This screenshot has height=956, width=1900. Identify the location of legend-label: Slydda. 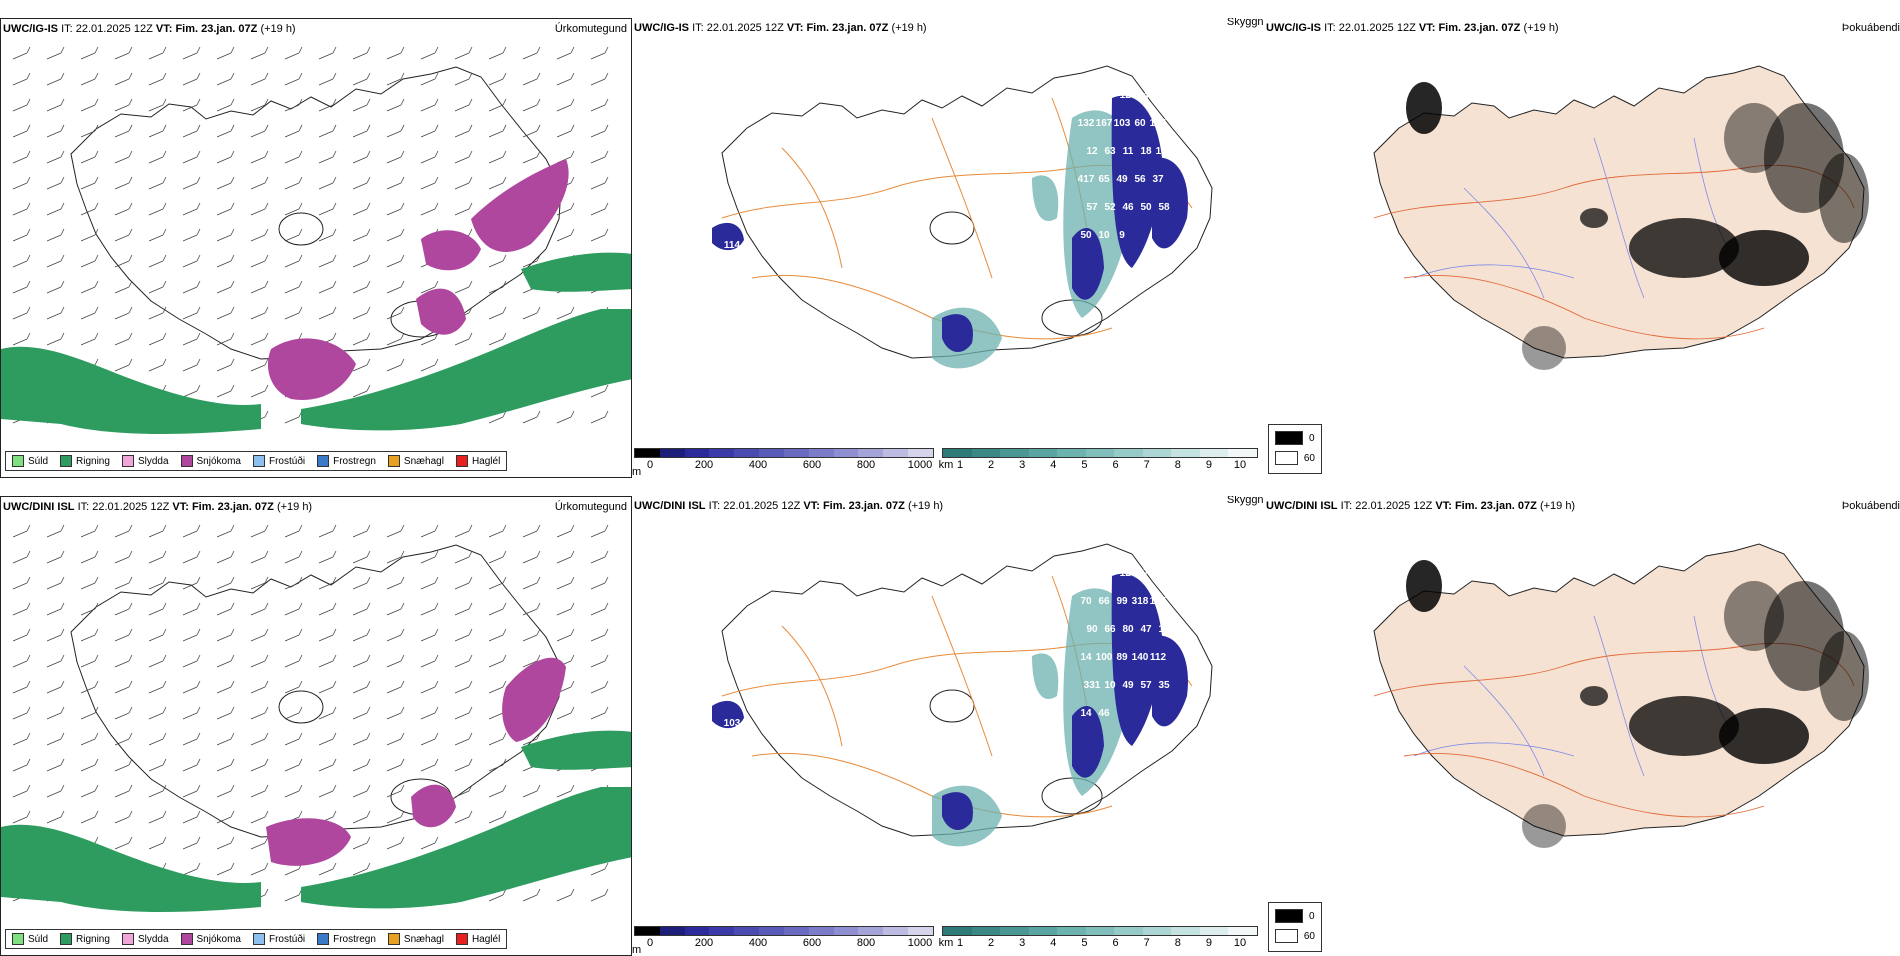
(153, 939).